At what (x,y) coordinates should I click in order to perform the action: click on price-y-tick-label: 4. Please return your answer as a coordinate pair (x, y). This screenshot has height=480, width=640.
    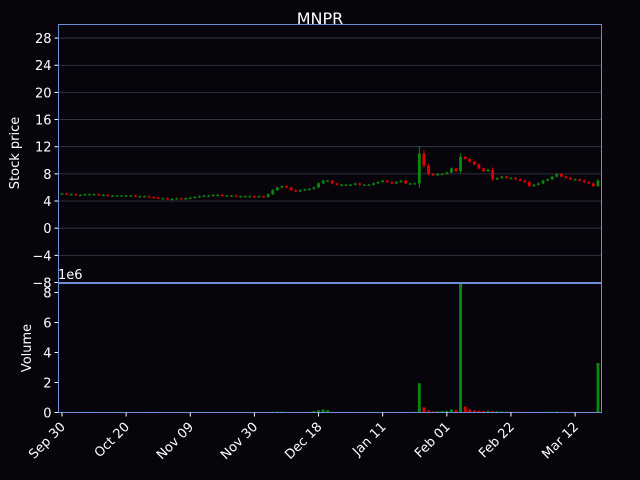
    Looking at the image, I should click on (47, 202).